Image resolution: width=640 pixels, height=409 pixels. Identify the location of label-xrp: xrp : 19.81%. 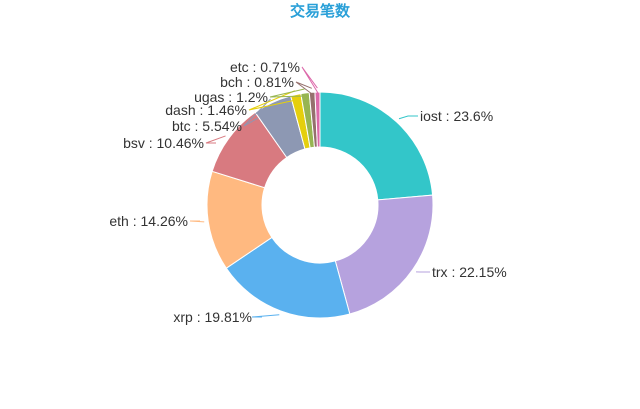
(212, 317).